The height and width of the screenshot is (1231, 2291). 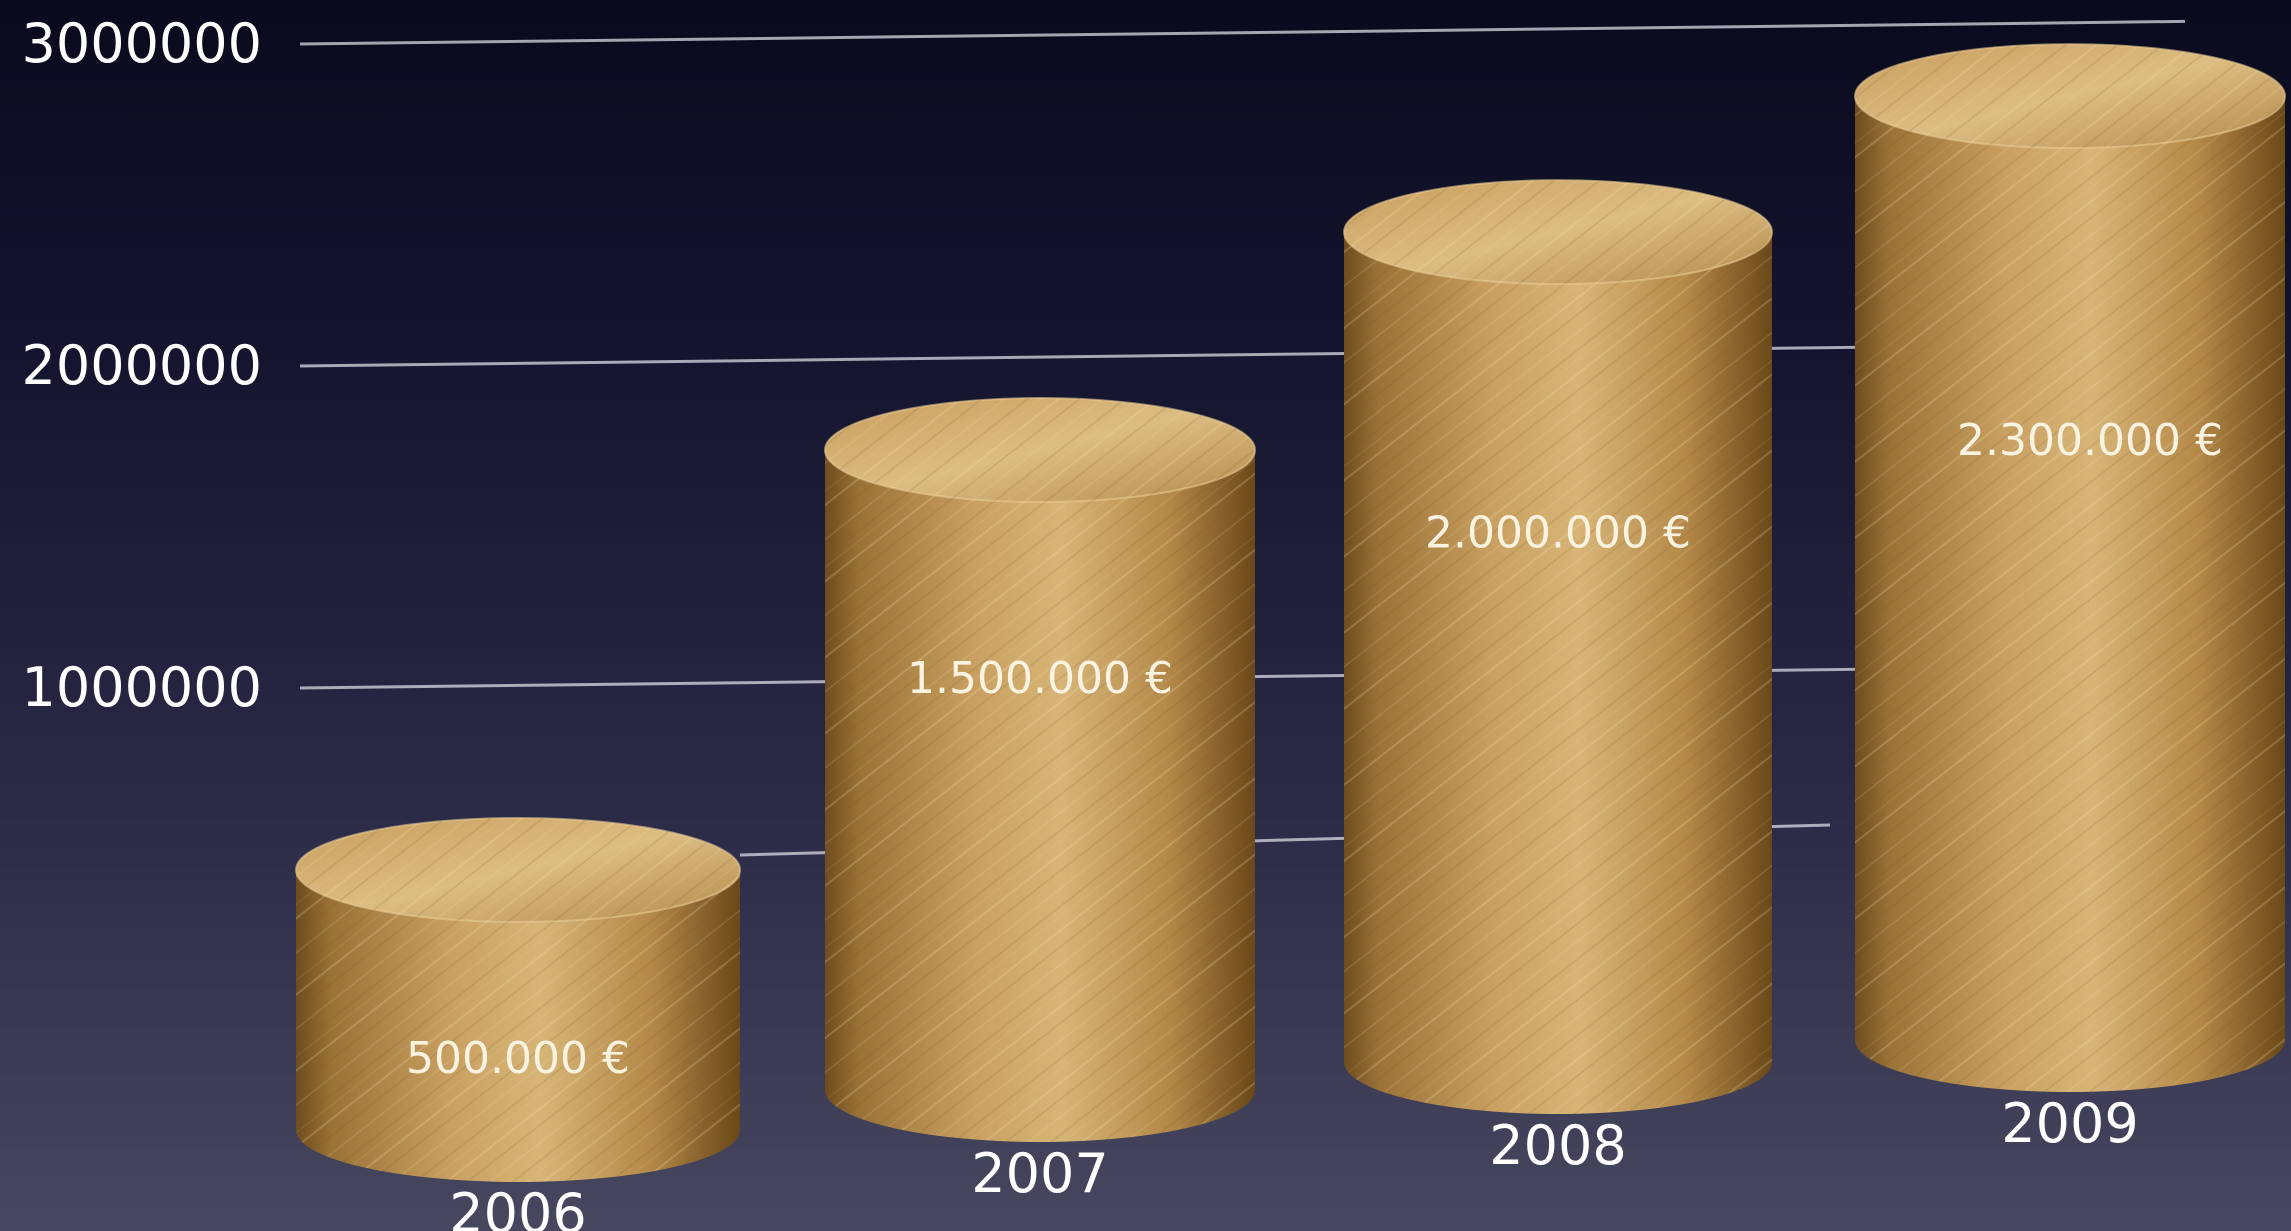 I want to click on x-category-label: 2009, so click(x=2069, y=1123).